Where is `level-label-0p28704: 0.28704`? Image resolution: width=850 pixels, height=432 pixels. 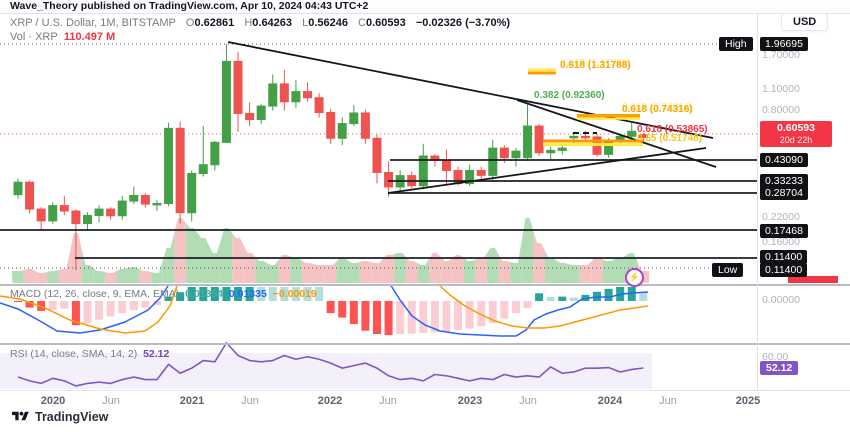 level-label-0p28704: 0.28704 is located at coordinates (784, 193).